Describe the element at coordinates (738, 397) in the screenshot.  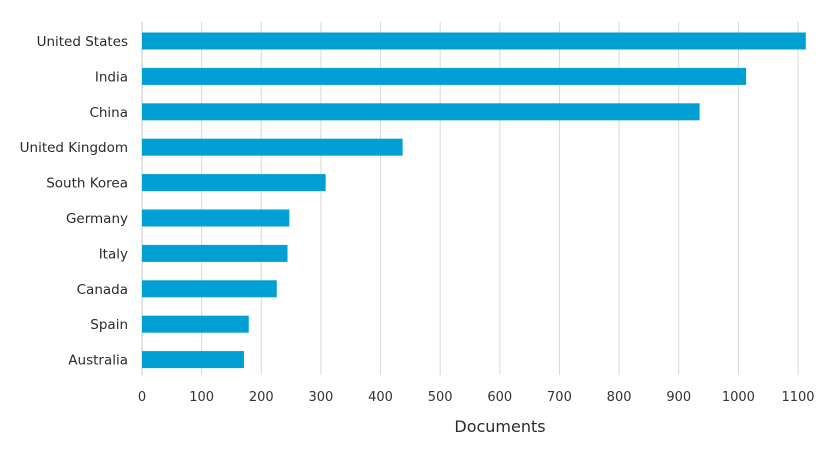
I see `x-tick-label: 1000` at that location.